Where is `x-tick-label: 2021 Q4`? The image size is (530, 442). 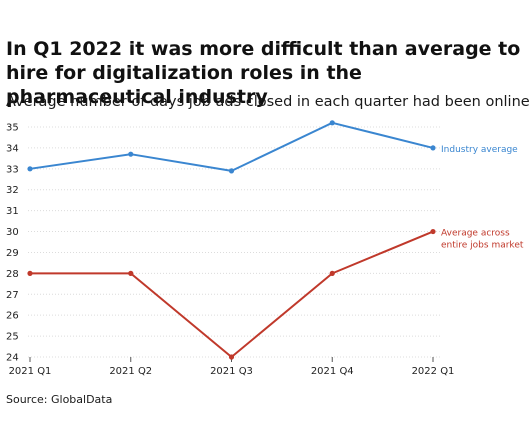
x-tick-label: 2021 Q4 is located at coordinates (332, 371).